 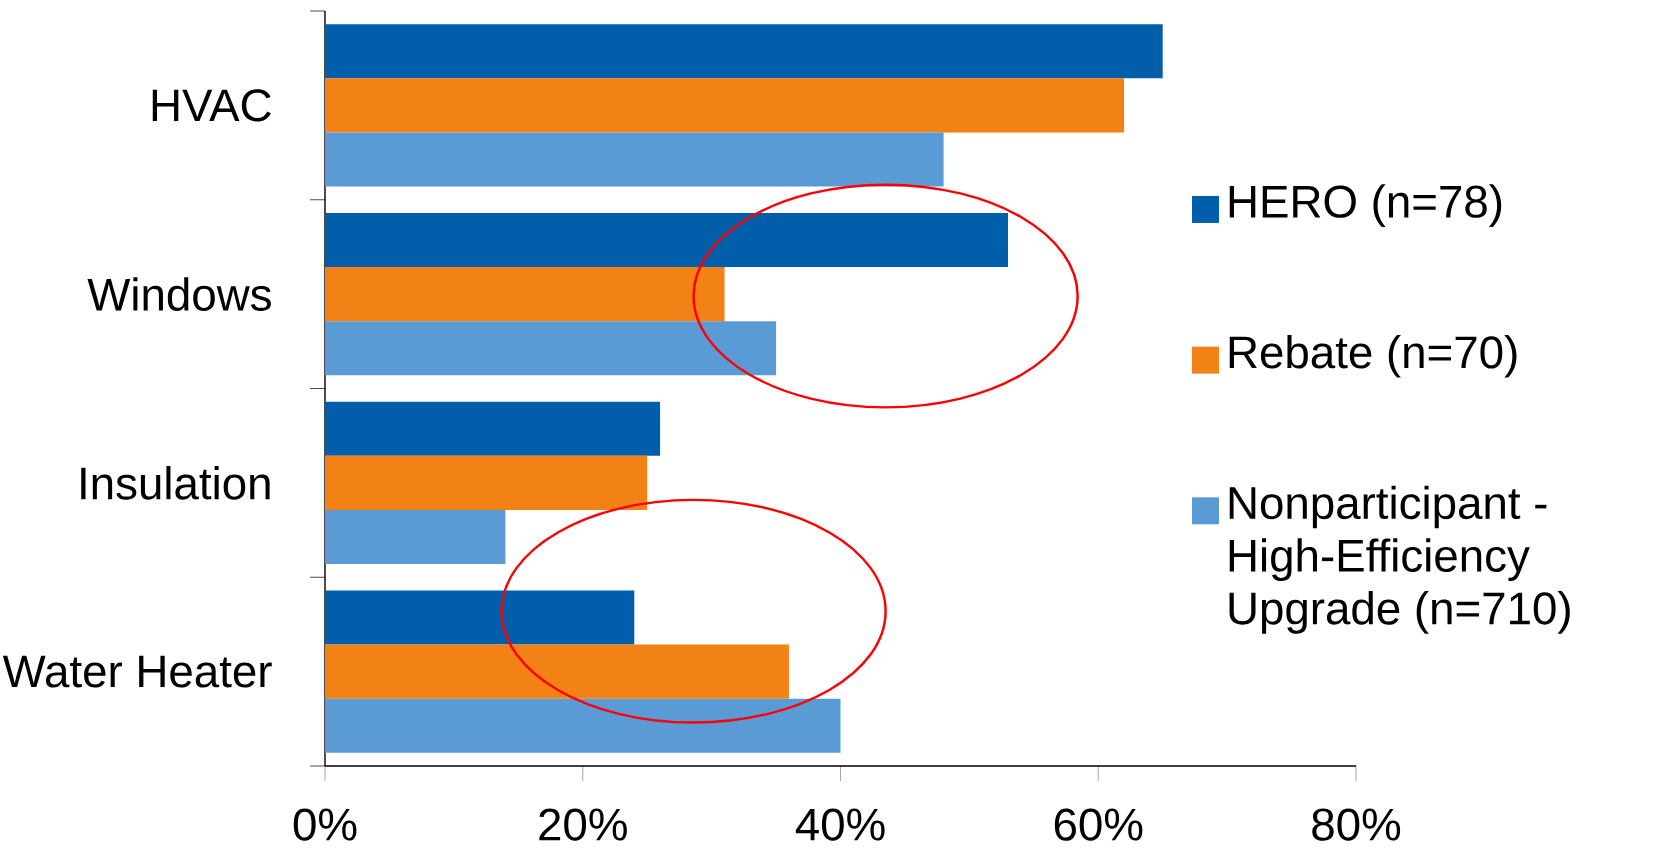 I want to click on legend-label: Nonparticipant - High-Efficiency Upgrade (n=710), so click(x=1399, y=559).